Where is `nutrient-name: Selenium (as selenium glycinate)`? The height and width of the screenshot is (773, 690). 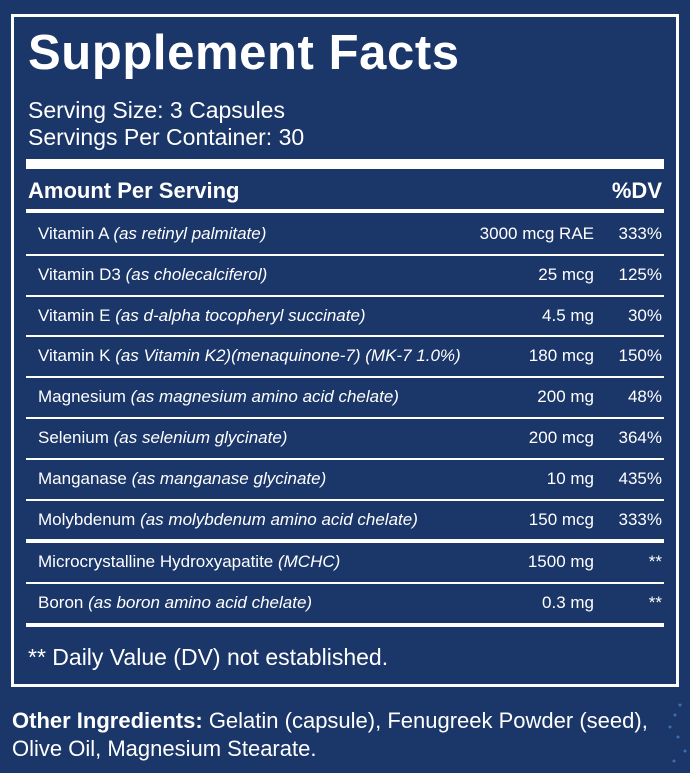
nutrient-name: Selenium (as selenium glycinate) is located at coordinates (162, 438).